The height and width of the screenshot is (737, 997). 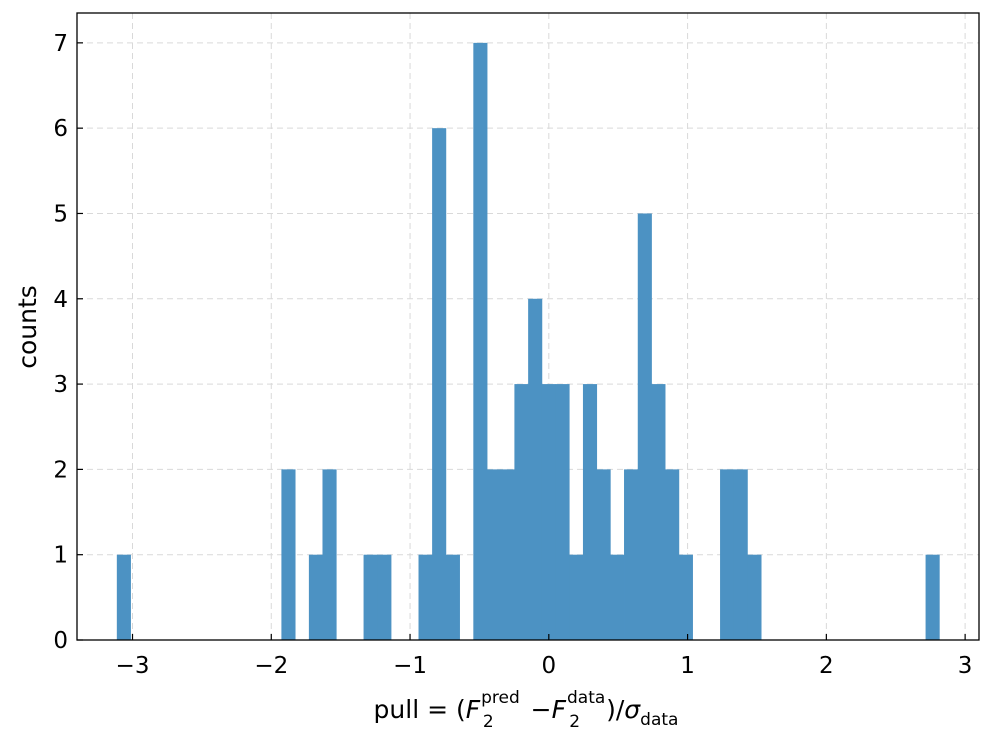 I want to click on x-label-minus: −, so click(x=541, y=709).